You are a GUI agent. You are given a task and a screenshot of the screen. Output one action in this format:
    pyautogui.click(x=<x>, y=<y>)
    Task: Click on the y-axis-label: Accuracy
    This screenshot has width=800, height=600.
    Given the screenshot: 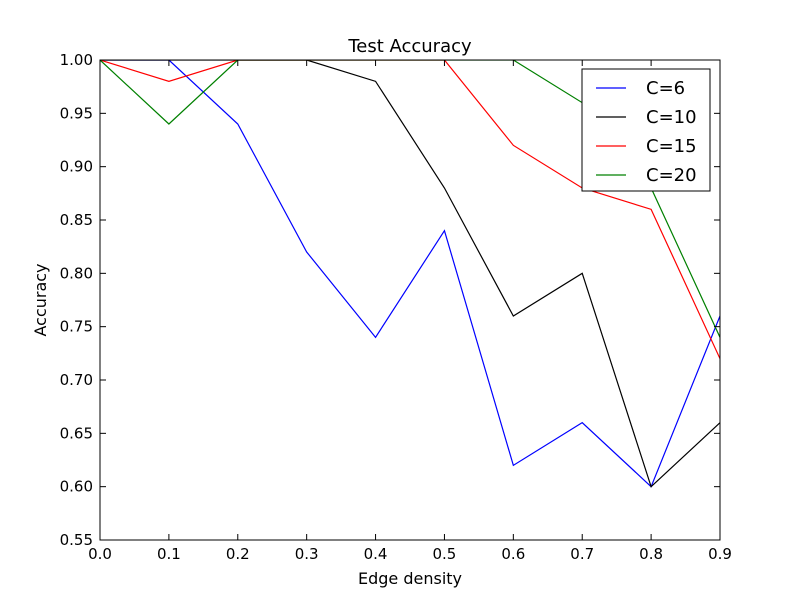 What is the action you would take?
    pyautogui.click(x=40, y=299)
    